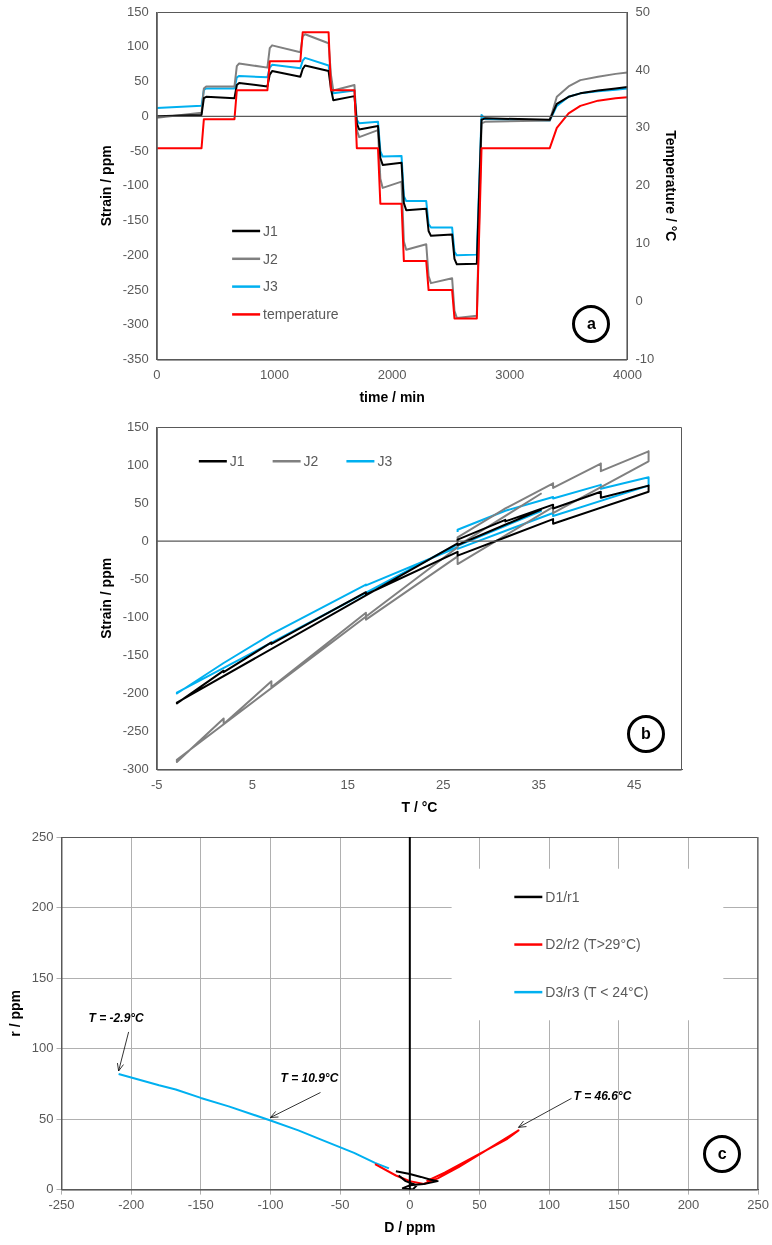  Describe the element at coordinates (642, 185) in the screenshot. I see `y2-tick-label: 20` at that location.